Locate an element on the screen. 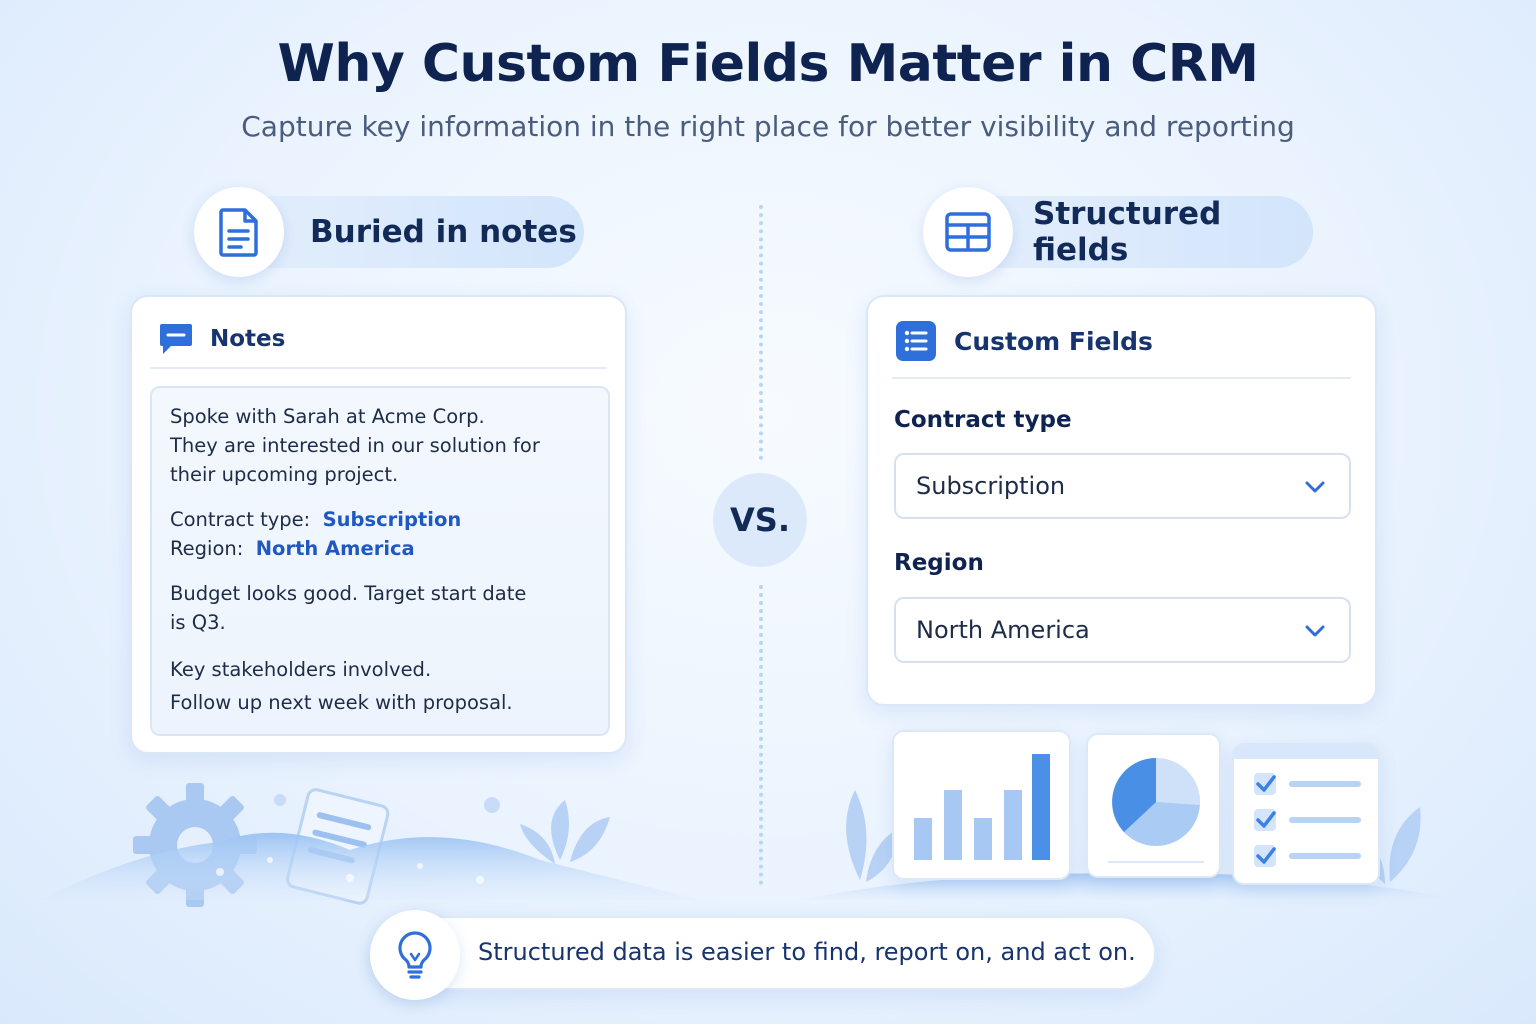  vs-badge: VS. is located at coordinates (760, 520).